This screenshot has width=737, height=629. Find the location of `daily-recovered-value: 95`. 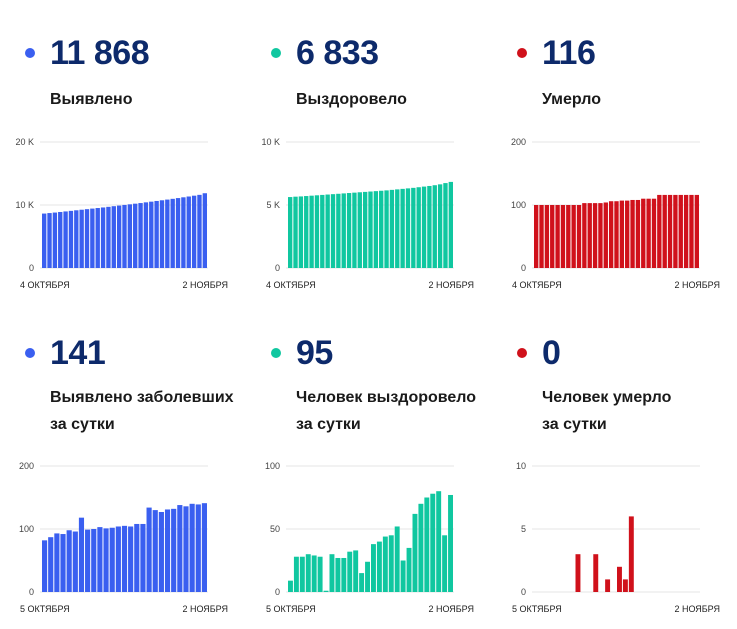

daily-recovered-value: 95 is located at coordinates (314, 353).